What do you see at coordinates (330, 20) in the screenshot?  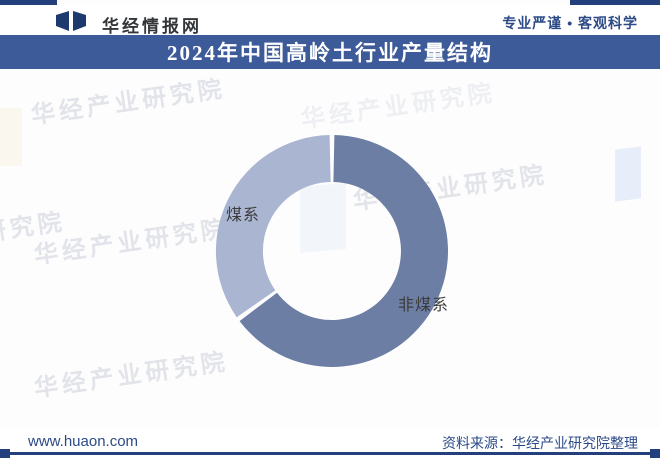 I see `header: 华经情报网 专业严谨 • 客观科学` at bounding box center [330, 20].